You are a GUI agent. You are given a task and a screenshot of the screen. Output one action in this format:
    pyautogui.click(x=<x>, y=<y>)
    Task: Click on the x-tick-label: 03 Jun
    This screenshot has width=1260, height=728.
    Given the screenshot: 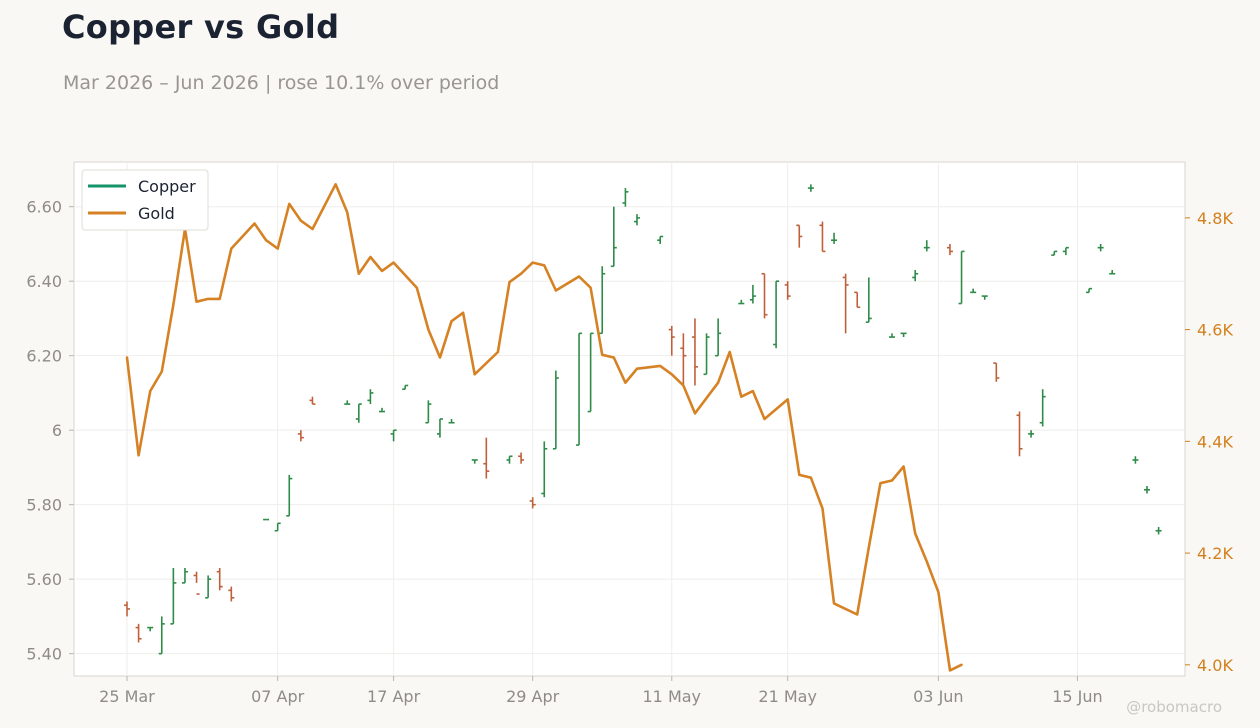 What is the action you would take?
    pyautogui.click(x=938, y=696)
    